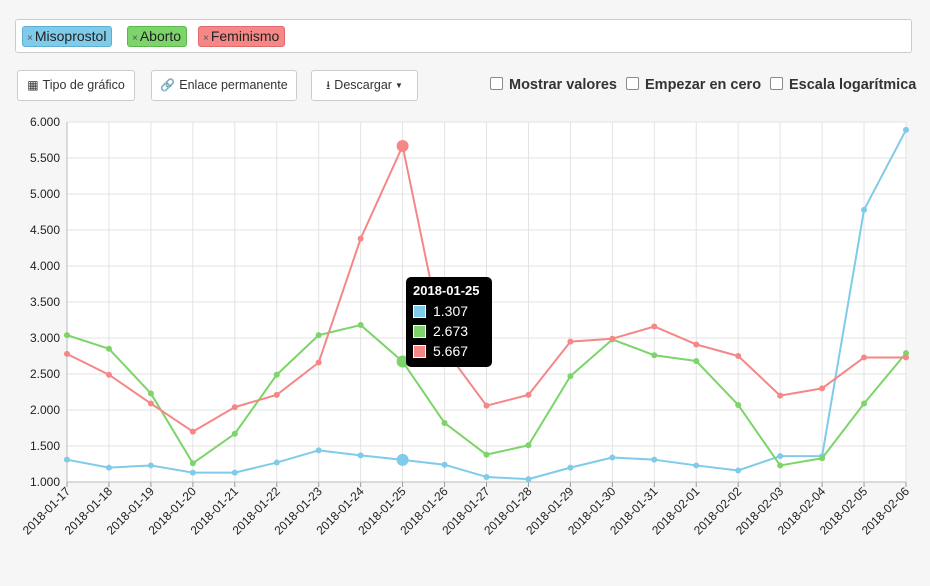  What do you see at coordinates (67, 36) in the screenshot?
I see `tag-misoprostol: × Misoprostol` at bounding box center [67, 36].